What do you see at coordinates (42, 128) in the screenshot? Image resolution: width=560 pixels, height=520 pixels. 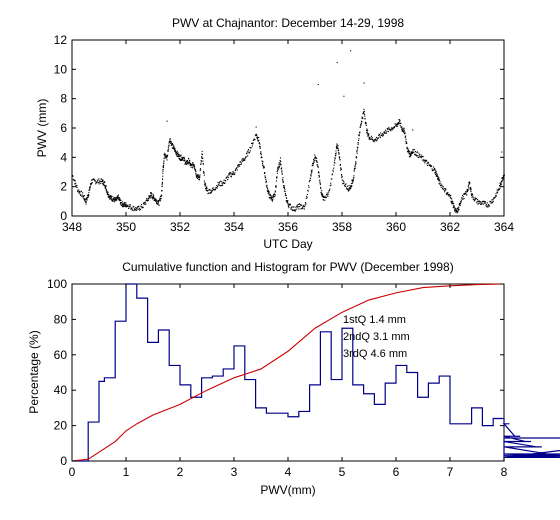 I see `chart1-y-axis-label: PWV (mm)` at bounding box center [42, 128].